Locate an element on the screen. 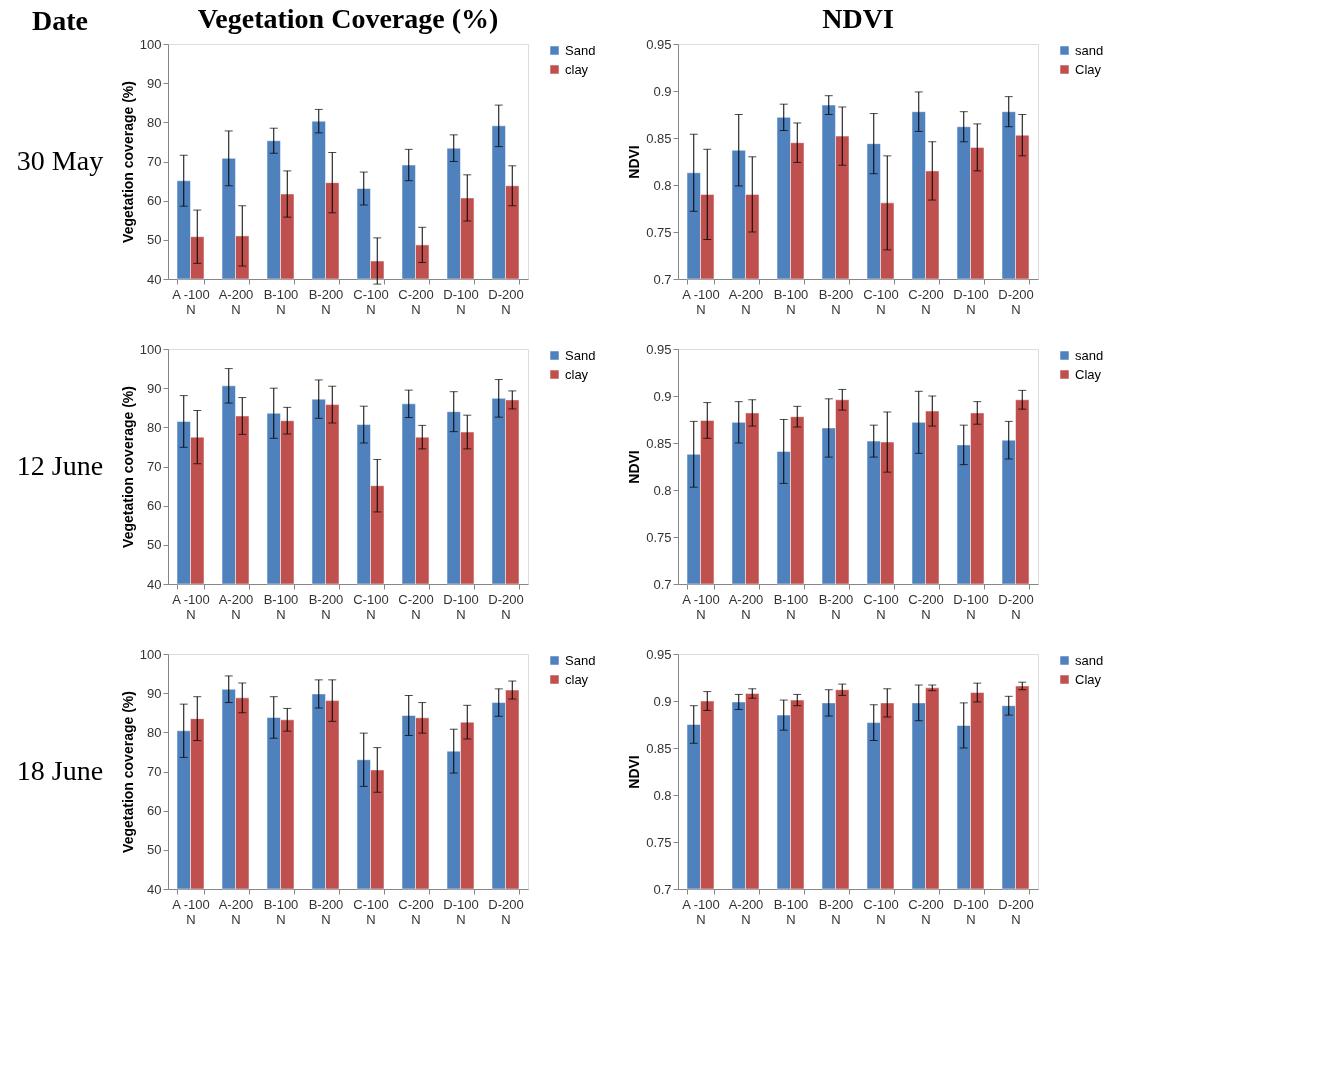 Image resolution: width=1337 pixels, height=1070 pixels. text: 18 June is located at coordinates (60, 770).